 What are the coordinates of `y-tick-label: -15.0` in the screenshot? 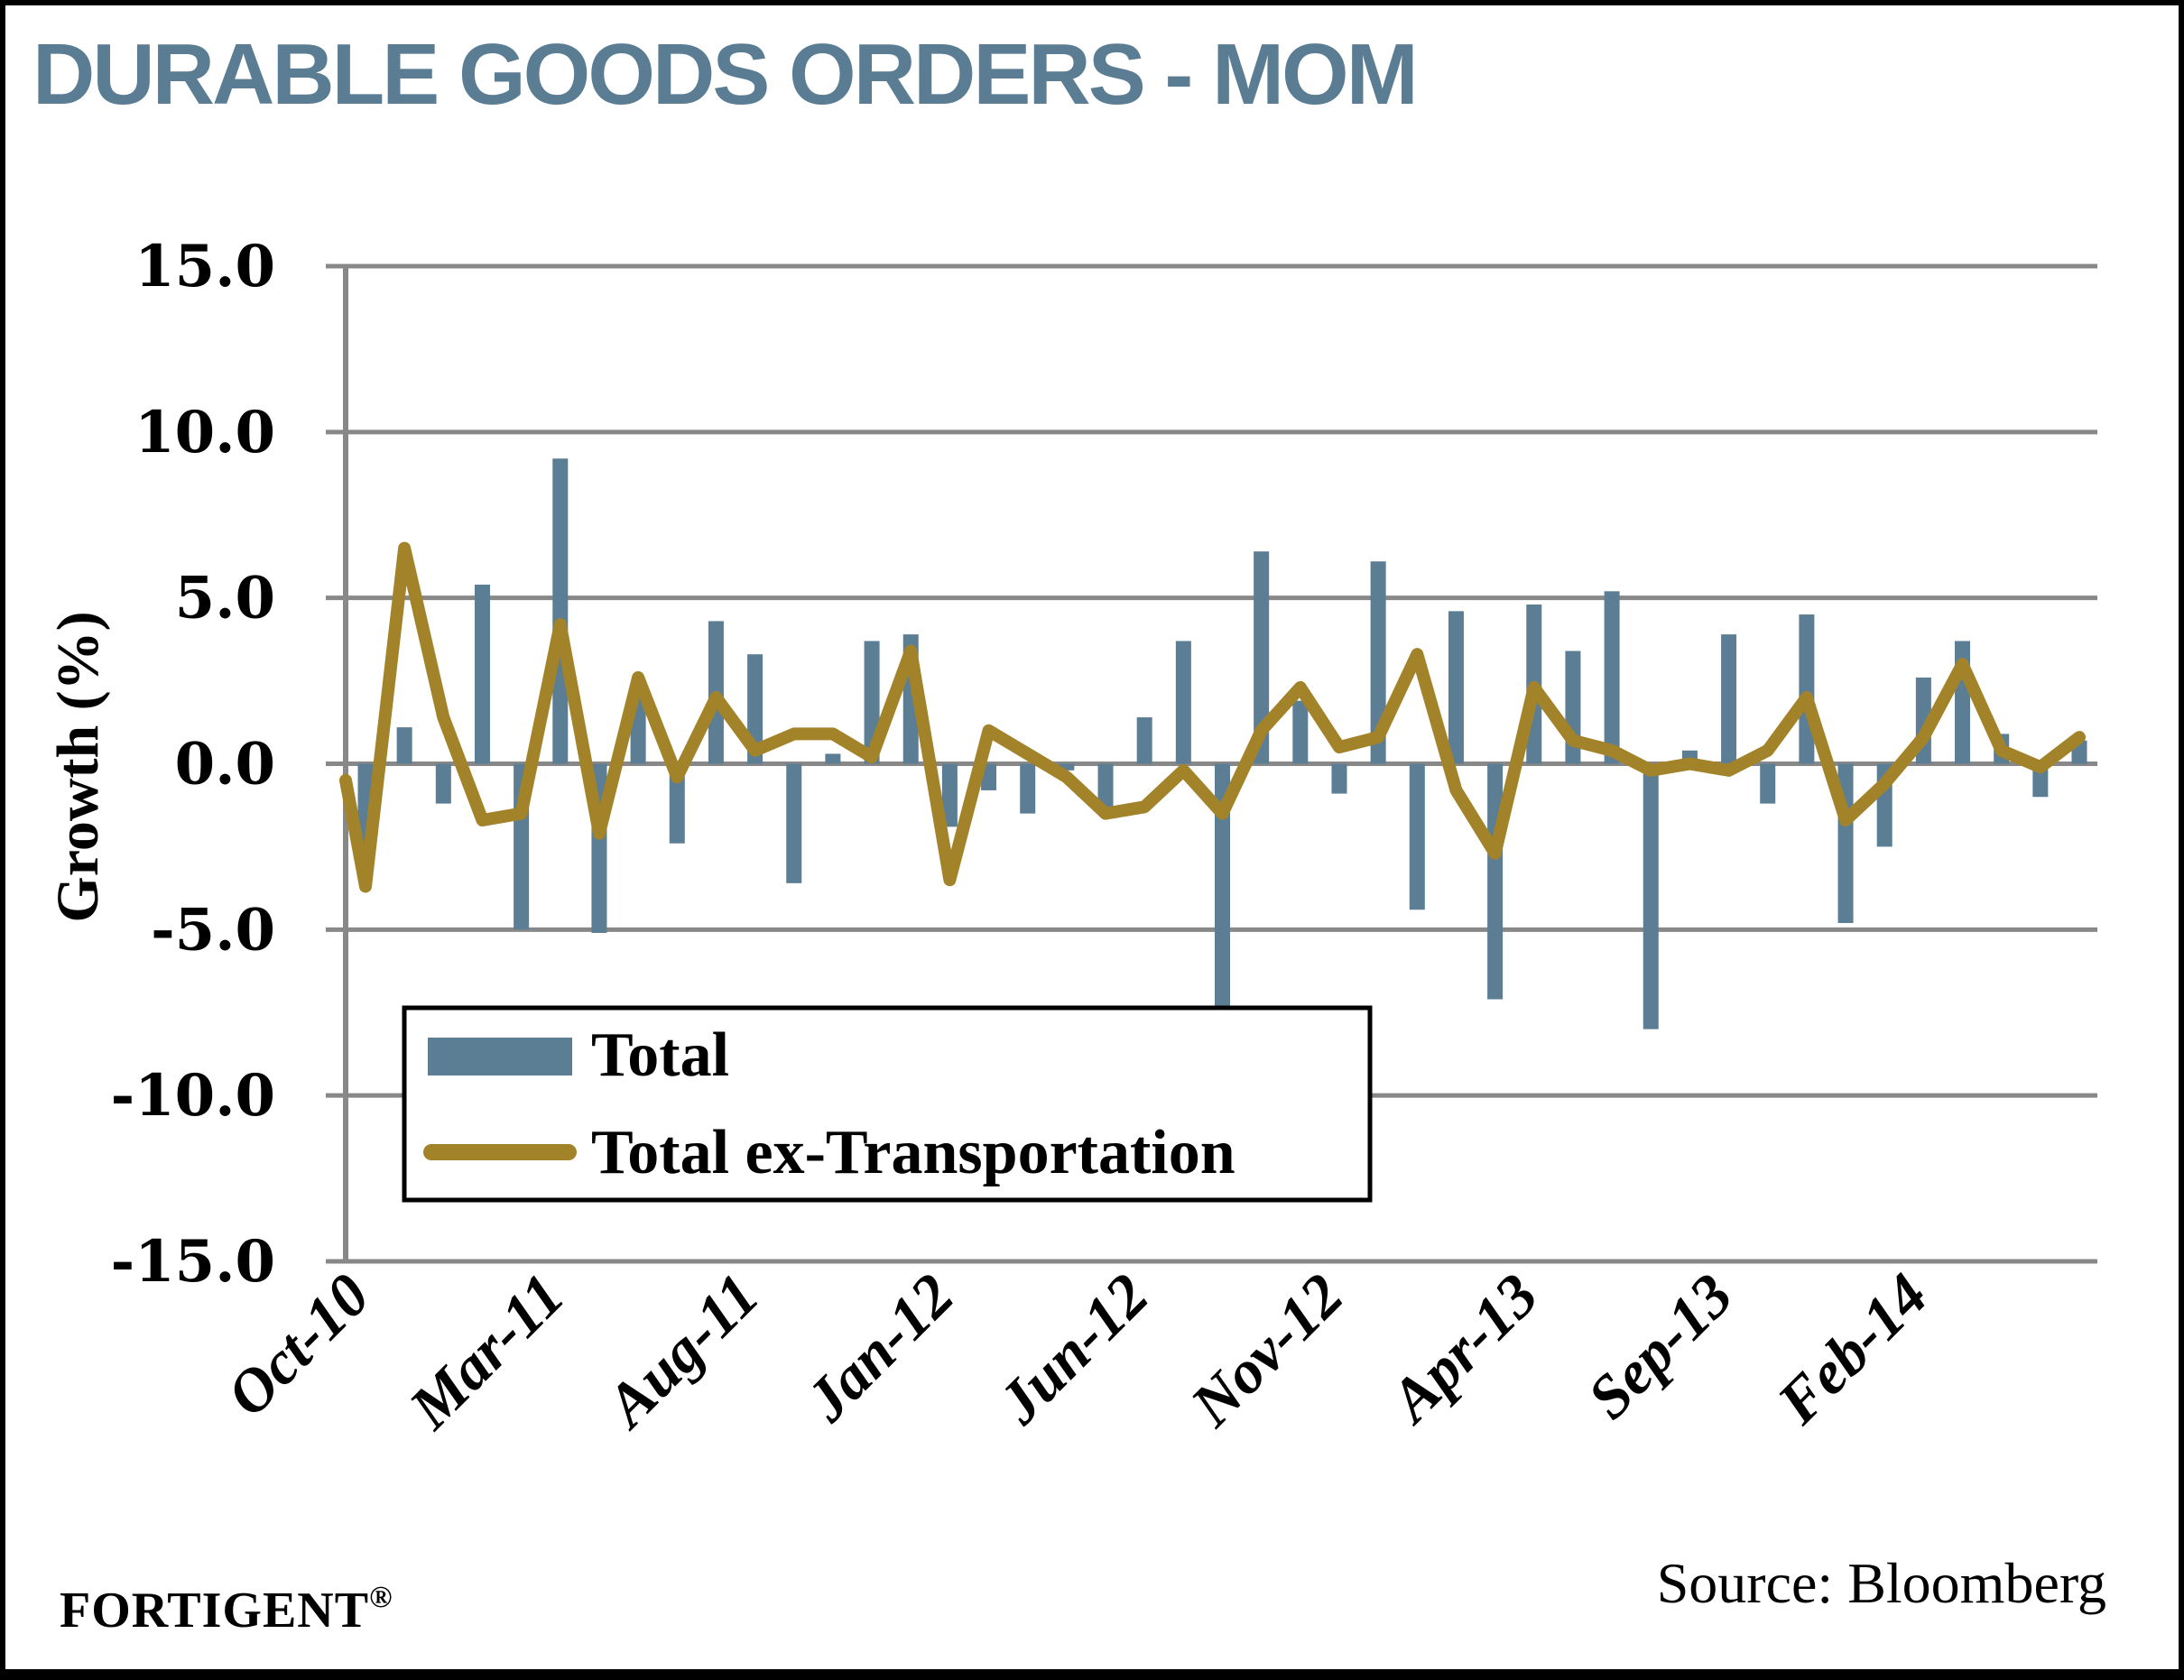 It's located at (193, 1262).